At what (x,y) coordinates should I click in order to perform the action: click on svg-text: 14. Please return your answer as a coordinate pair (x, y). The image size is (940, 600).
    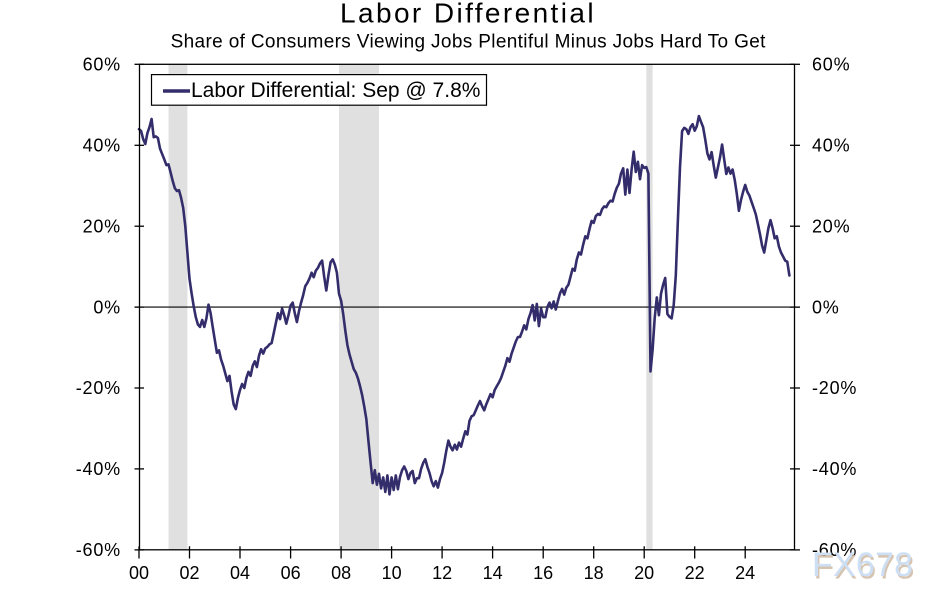
    Looking at the image, I should click on (493, 573).